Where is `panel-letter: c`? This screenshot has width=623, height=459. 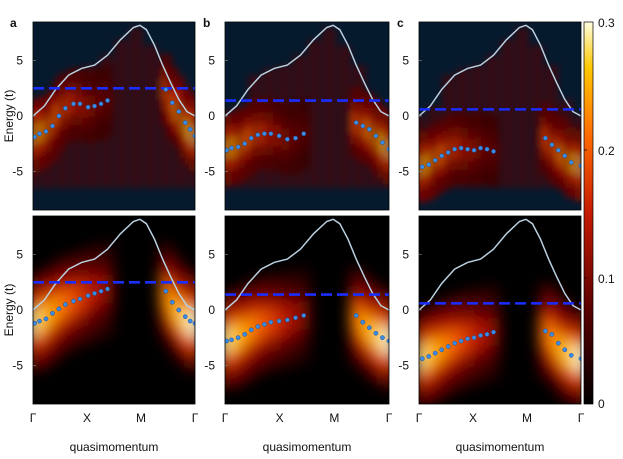 panel-letter: c is located at coordinates (400, 23).